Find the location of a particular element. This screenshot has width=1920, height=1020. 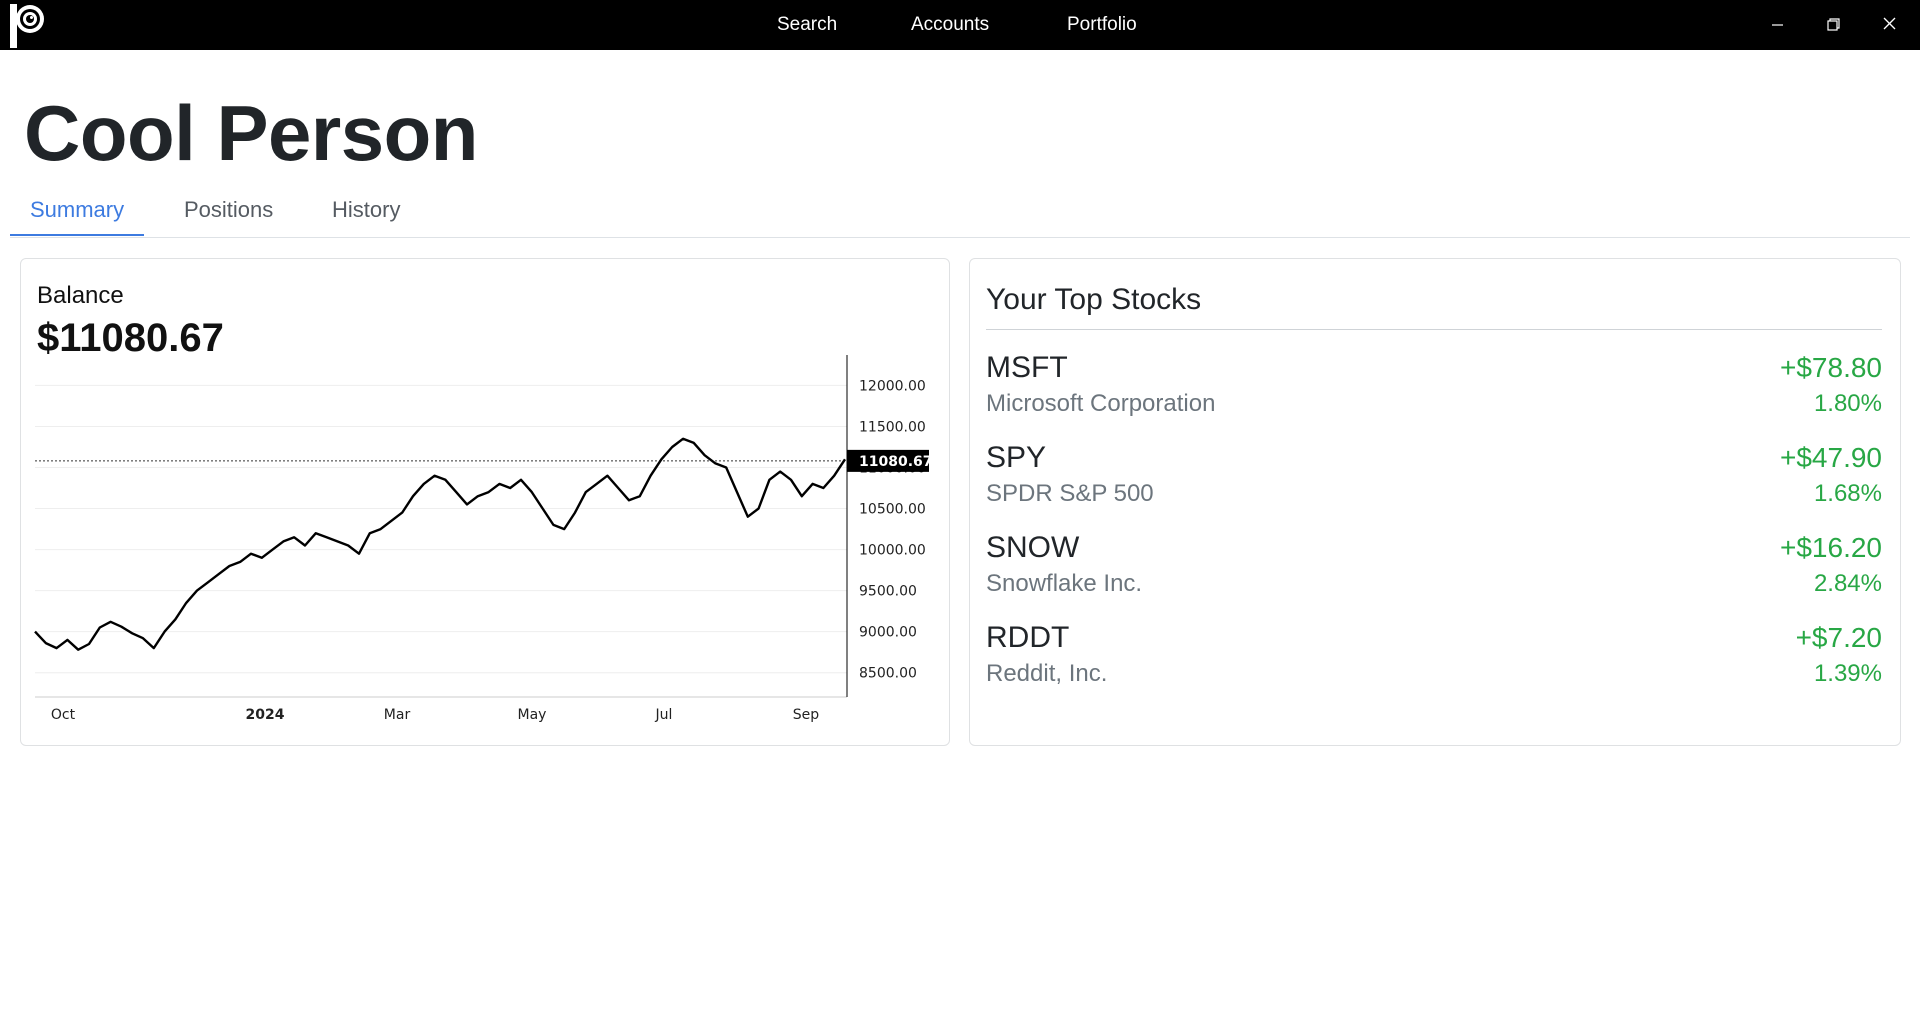

stock-row-rddt: RDDT Reddit, Inc. +$7.20 1.39% is located at coordinates (1434, 662).